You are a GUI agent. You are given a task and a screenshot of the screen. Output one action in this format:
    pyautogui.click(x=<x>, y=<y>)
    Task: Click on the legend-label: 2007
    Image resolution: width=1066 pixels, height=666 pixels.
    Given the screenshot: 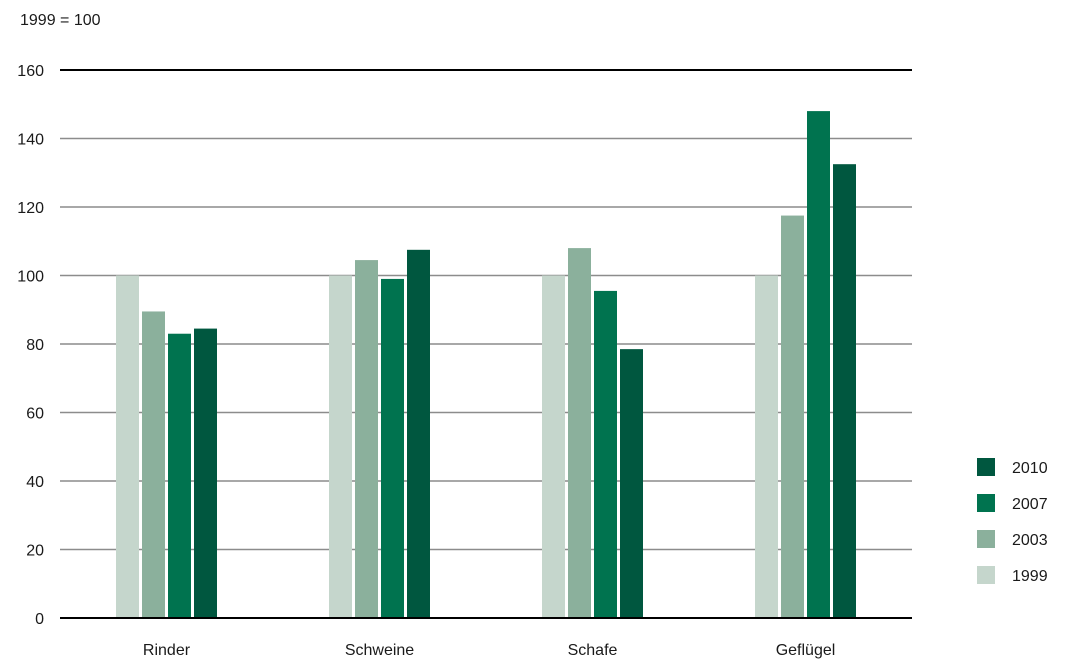 What is the action you would take?
    pyautogui.click(x=1030, y=504)
    